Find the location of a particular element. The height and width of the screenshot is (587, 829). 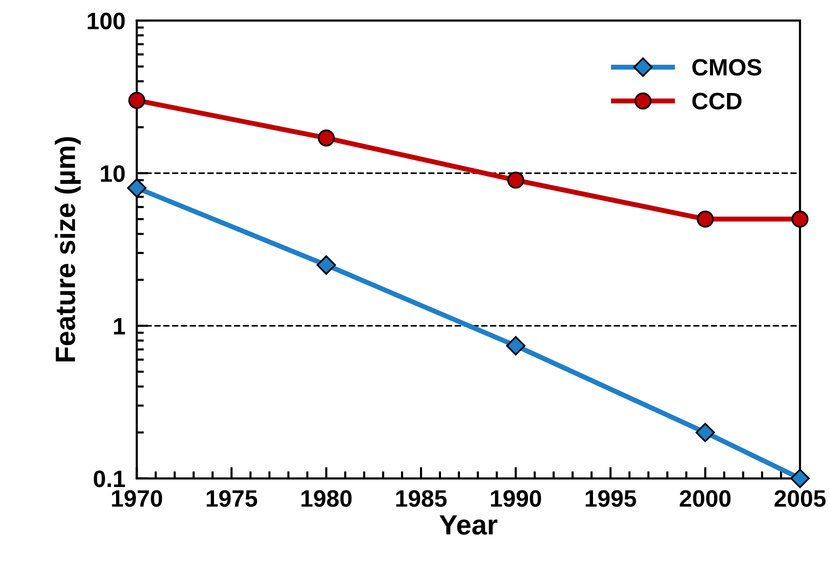

x-tick-label: 2005 is located at coordinates (800, 498).